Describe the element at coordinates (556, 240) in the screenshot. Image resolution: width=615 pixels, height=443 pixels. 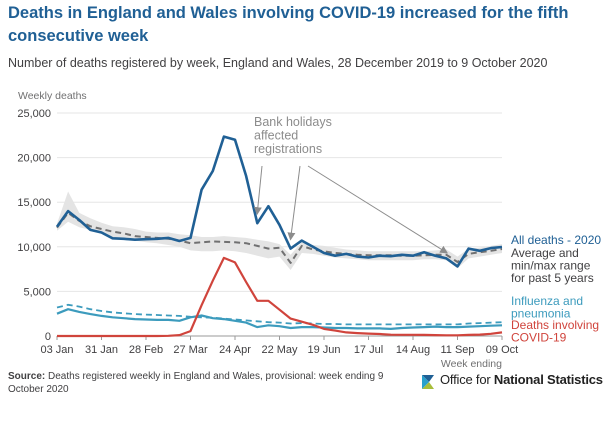
I see `series-label-all-deaths: All deaths - 2020` at that location.